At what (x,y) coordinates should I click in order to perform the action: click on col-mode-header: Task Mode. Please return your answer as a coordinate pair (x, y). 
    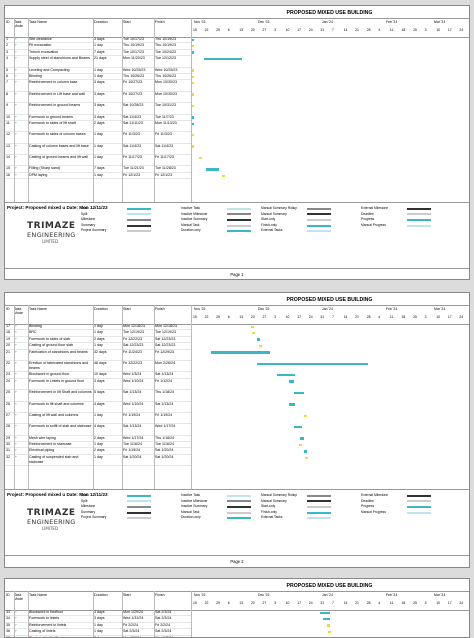
    Looking at the image, I should click on (18, 597).